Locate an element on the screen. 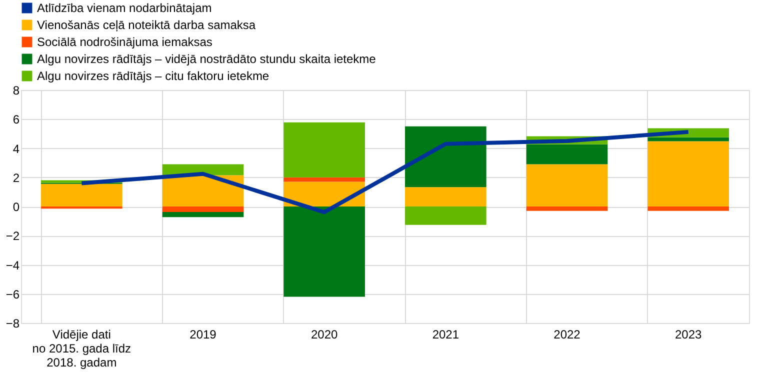 The height and width of the screenshot is (386, 779). legend-label: Vienošanās ceļā noteiktā darba samaksa is located at coordinates (146, 25).